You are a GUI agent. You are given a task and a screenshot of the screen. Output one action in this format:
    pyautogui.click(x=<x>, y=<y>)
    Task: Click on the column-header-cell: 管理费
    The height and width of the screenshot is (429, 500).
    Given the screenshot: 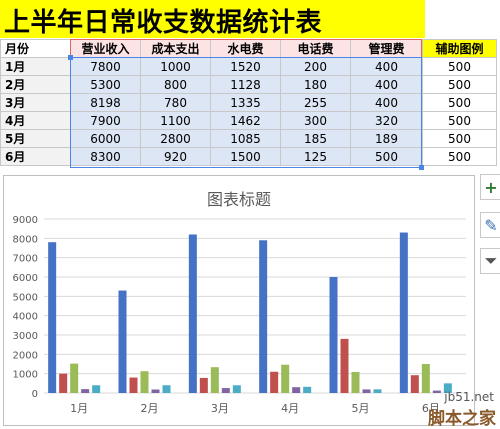 What is the action you would take?
    pyautogui.click(x=386, y=48)
    